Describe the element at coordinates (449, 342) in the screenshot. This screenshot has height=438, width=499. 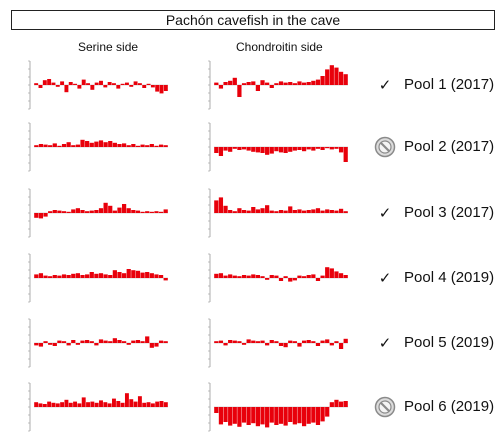
I see `pool-label-5: Pool 5 (2019)` at that location.